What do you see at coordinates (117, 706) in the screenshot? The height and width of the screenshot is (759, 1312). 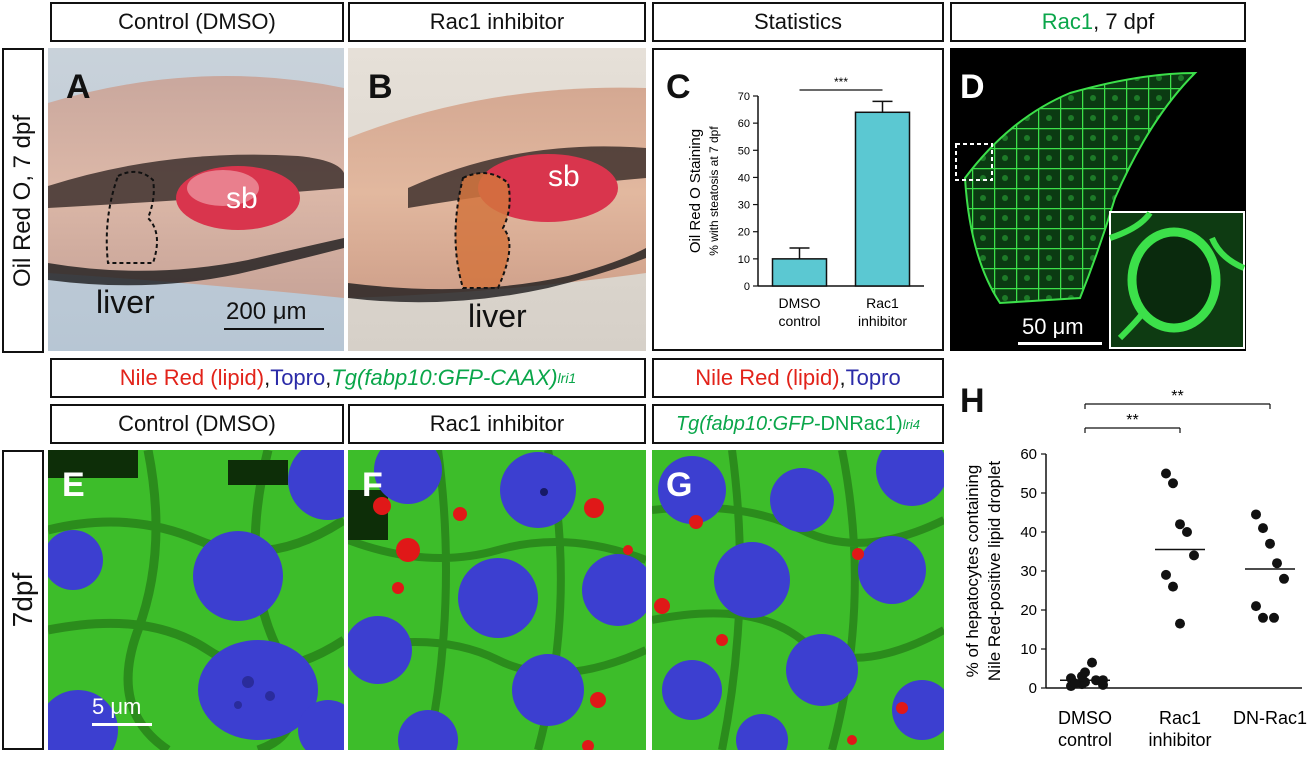 I see `panel-e-scale-text: 5 μm` at bounding box center [117, 706].